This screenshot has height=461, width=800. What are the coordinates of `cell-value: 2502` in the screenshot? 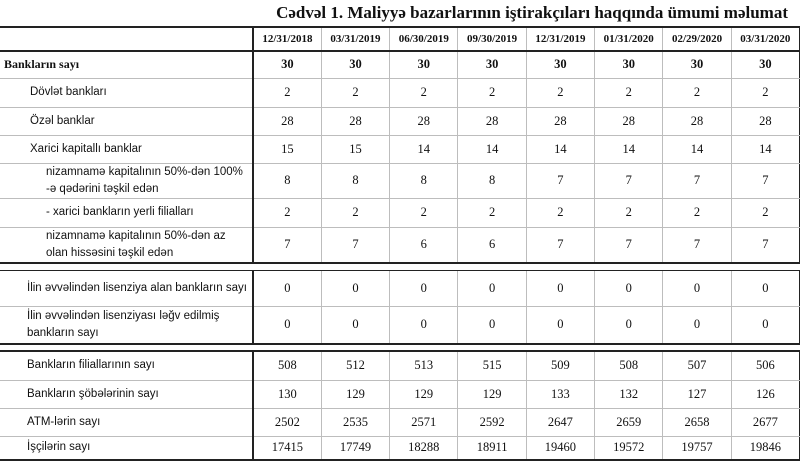 It's located at (287, 422).